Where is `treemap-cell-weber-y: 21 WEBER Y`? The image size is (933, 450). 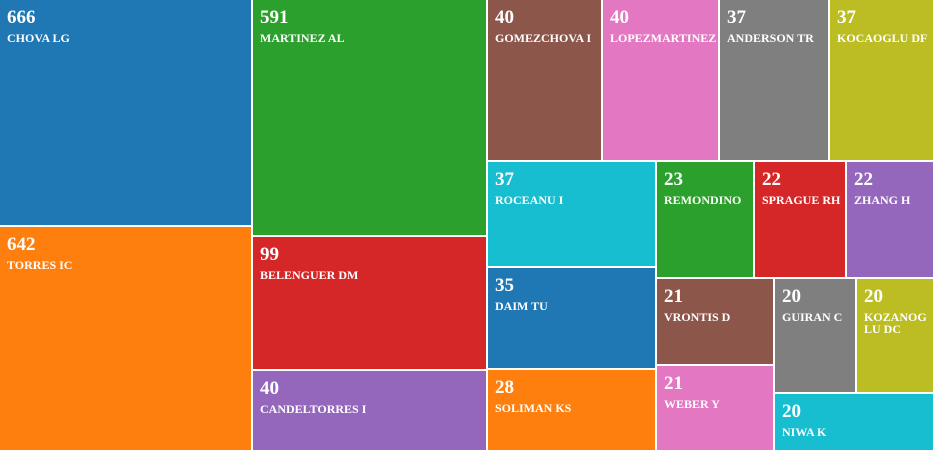 treemap-cell-weber-y: 21 WEBER Y is located at coordinates (715, 408).